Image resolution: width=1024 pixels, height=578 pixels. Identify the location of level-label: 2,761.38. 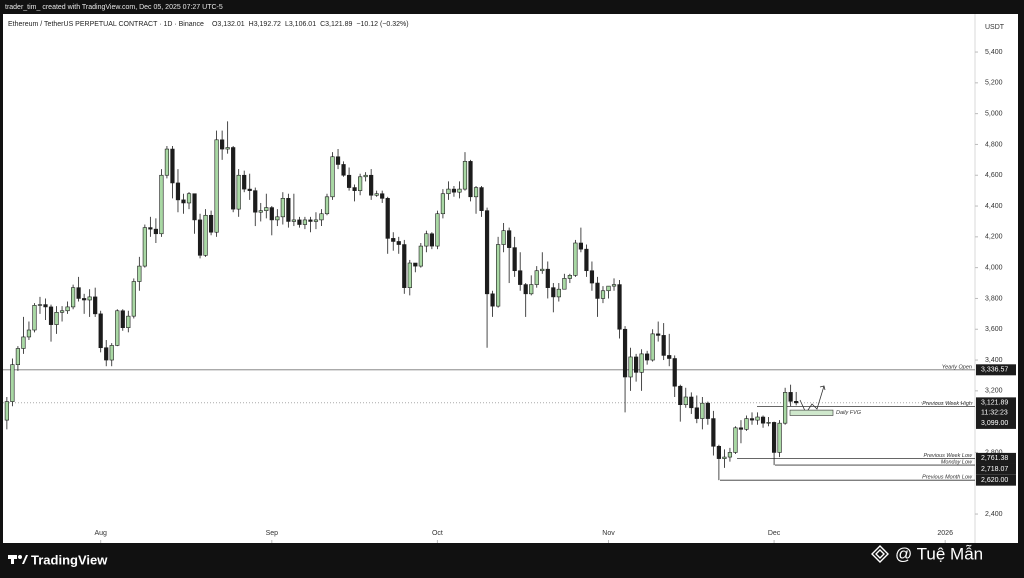
(994, 458).